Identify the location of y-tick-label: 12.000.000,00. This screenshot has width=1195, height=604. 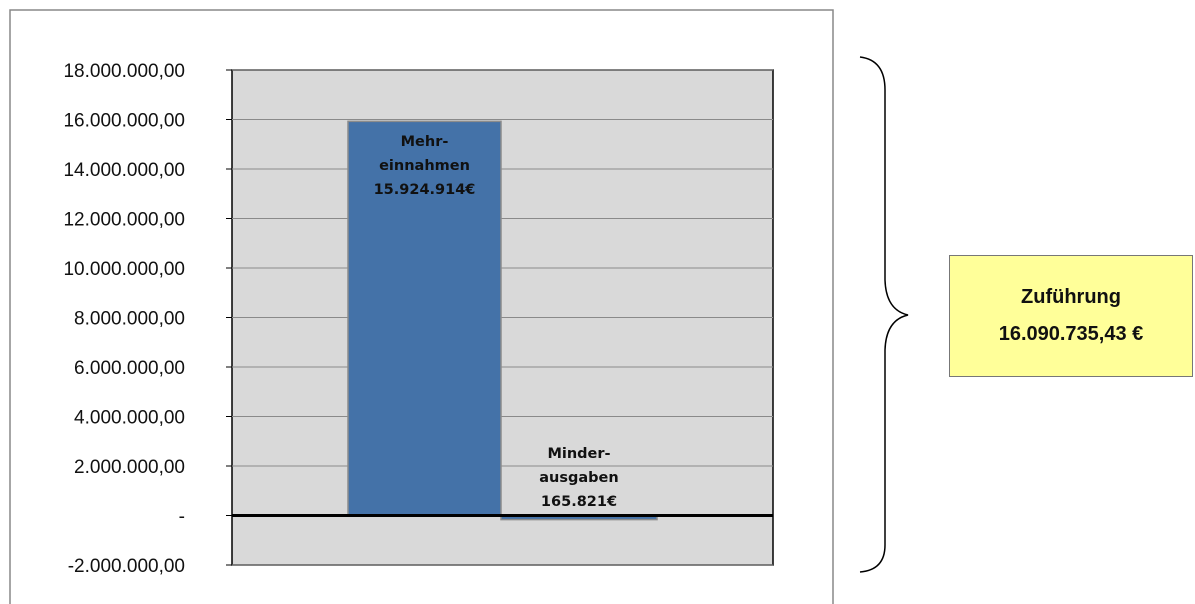
(124, 220).